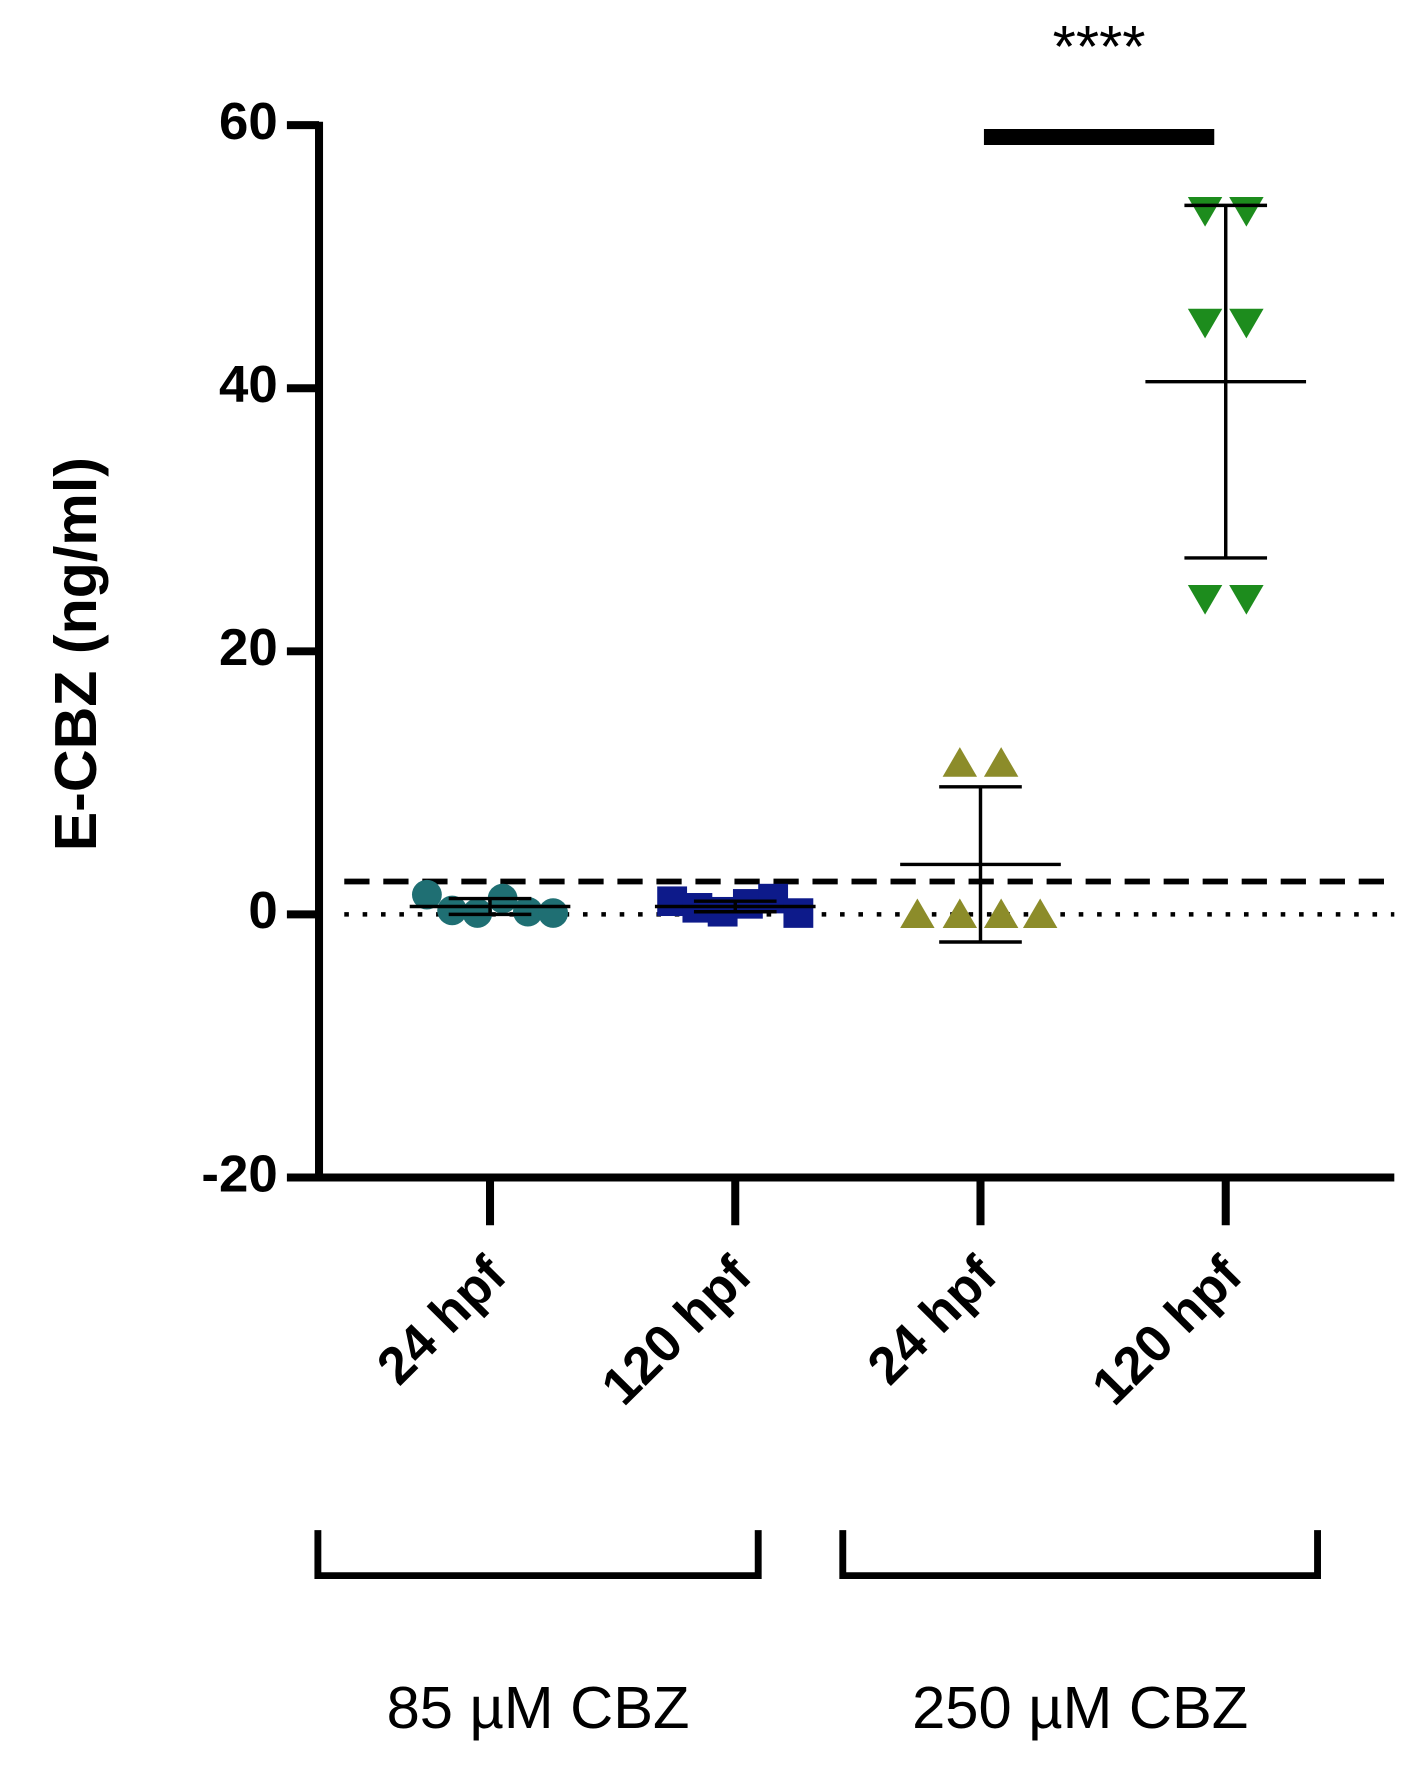 This screenshot has width=1423, height=1777. I want to click on y-tick-label: -20, so click(239, 1173).